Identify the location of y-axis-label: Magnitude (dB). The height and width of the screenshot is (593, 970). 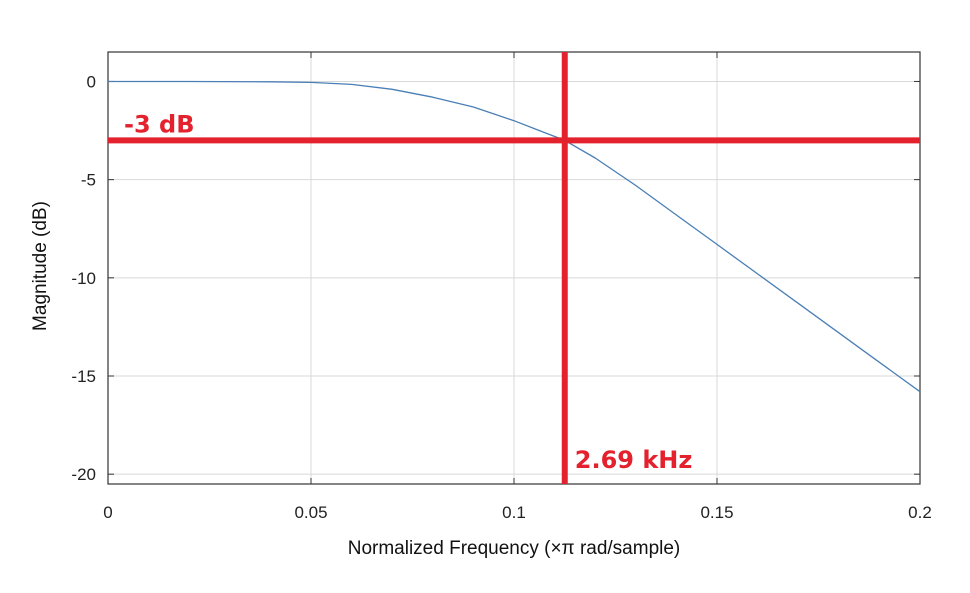
(40, 266).